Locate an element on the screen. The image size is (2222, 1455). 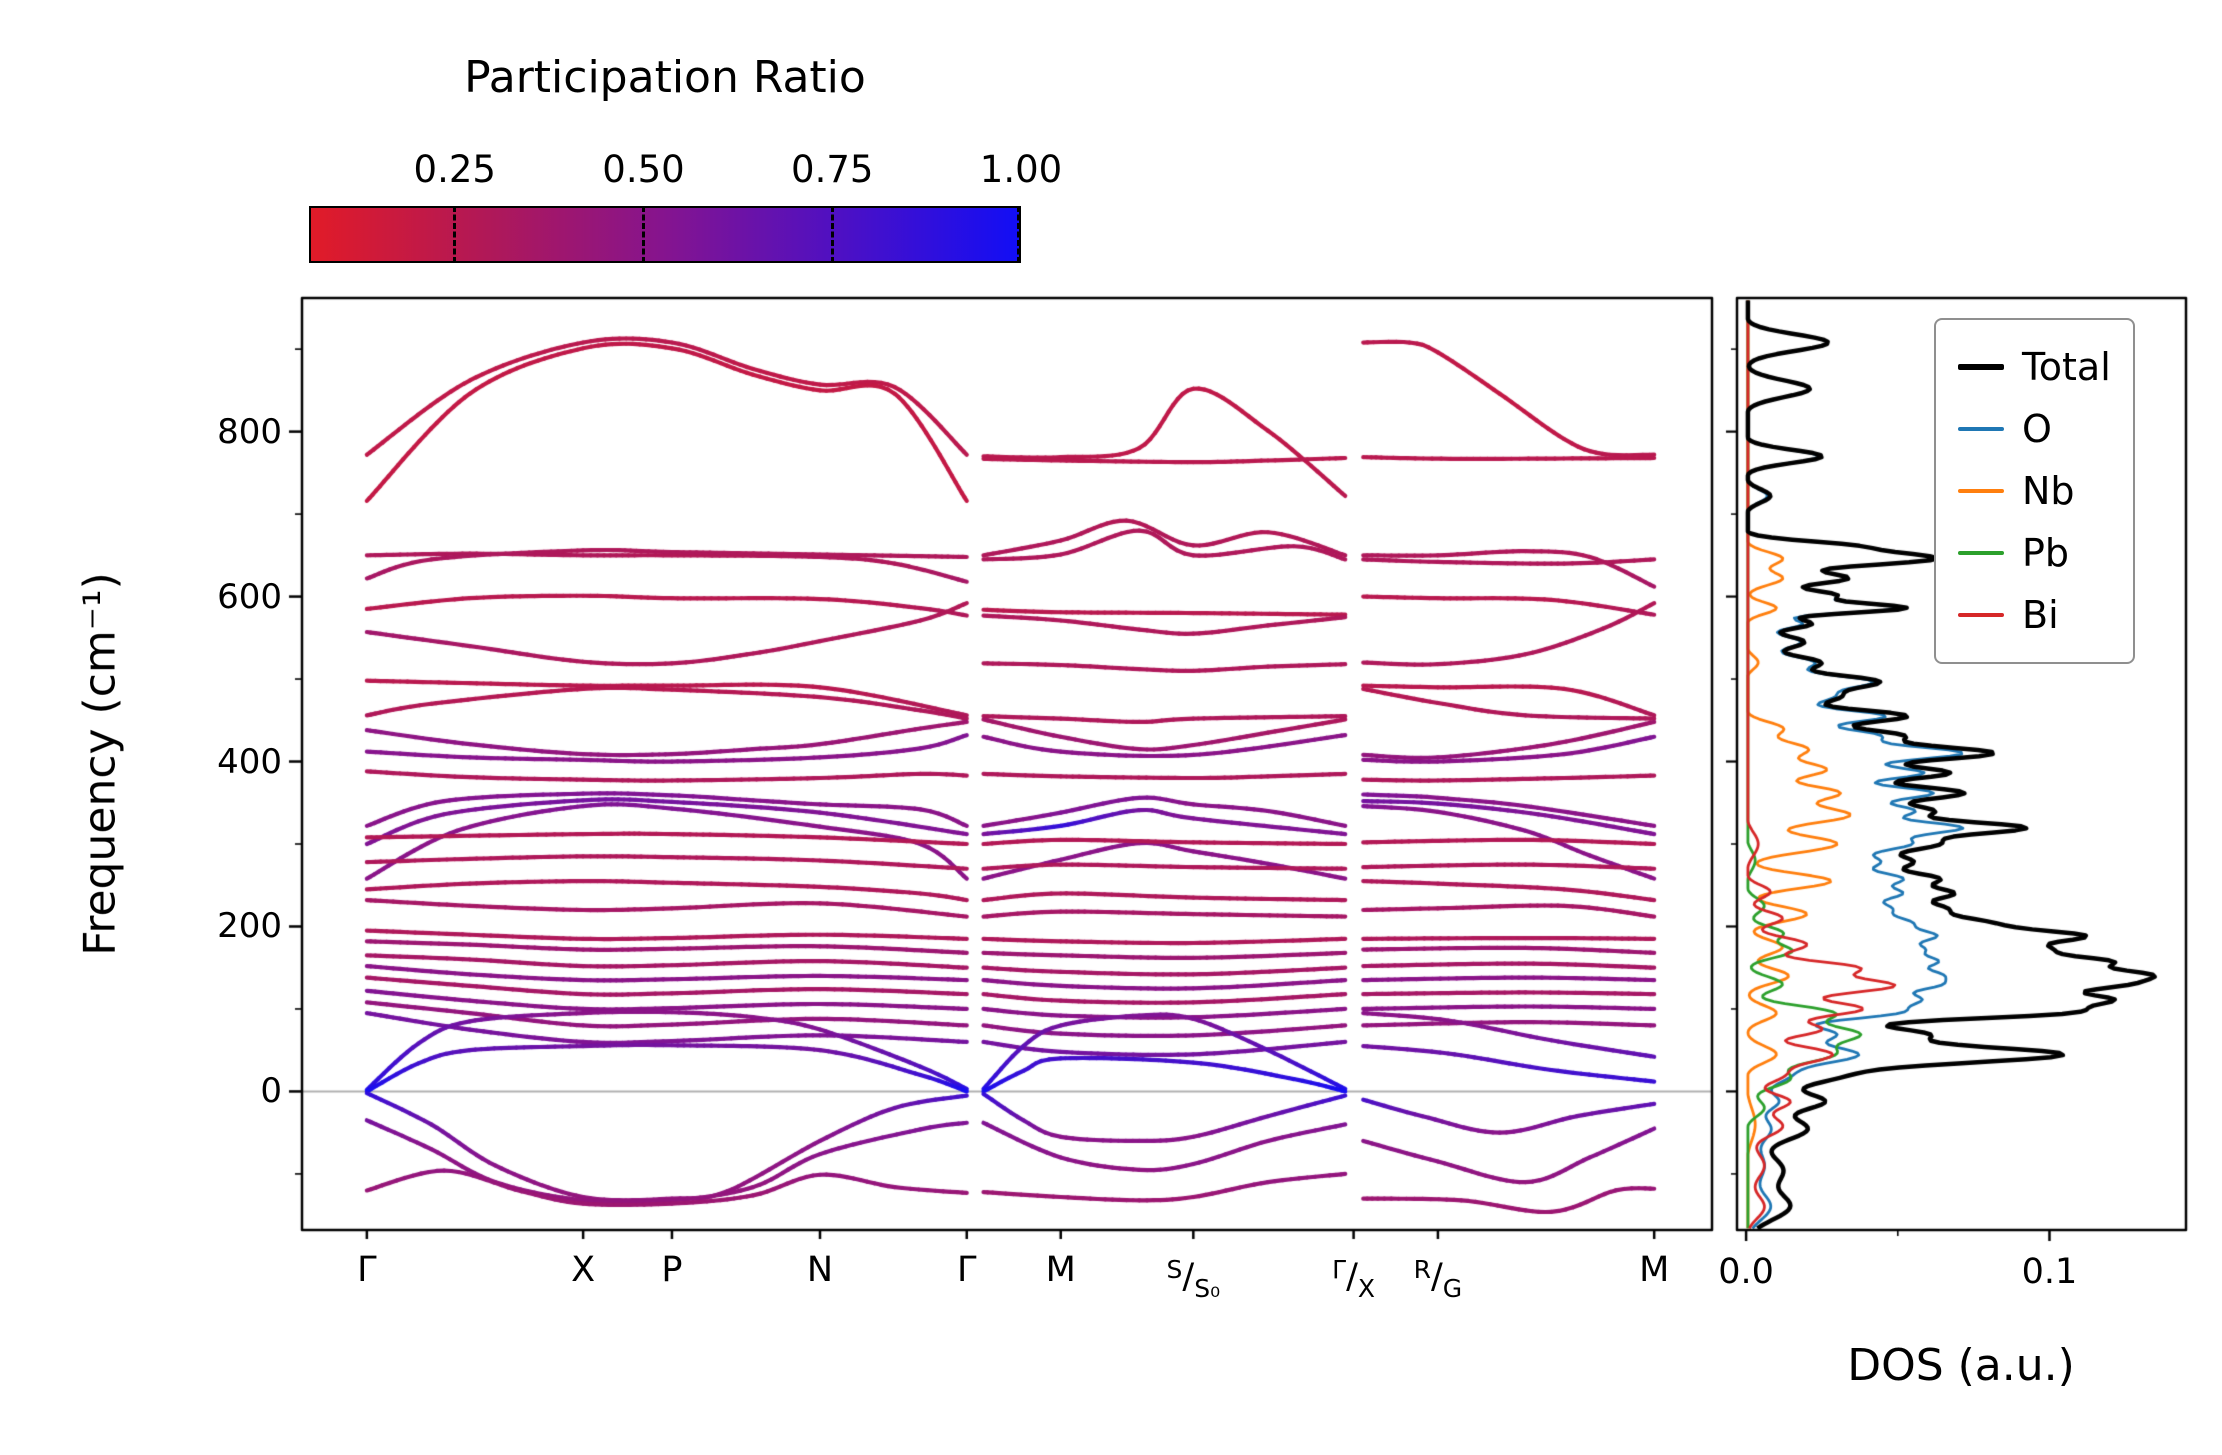
legend-label: Bi is located at coordinates (2040, 615).